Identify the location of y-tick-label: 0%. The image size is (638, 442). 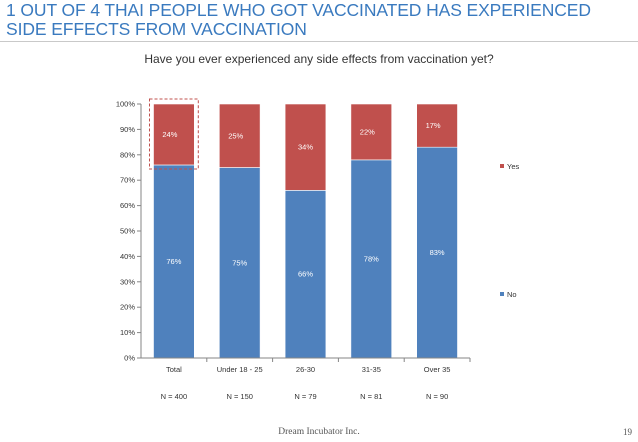
(129, 358).